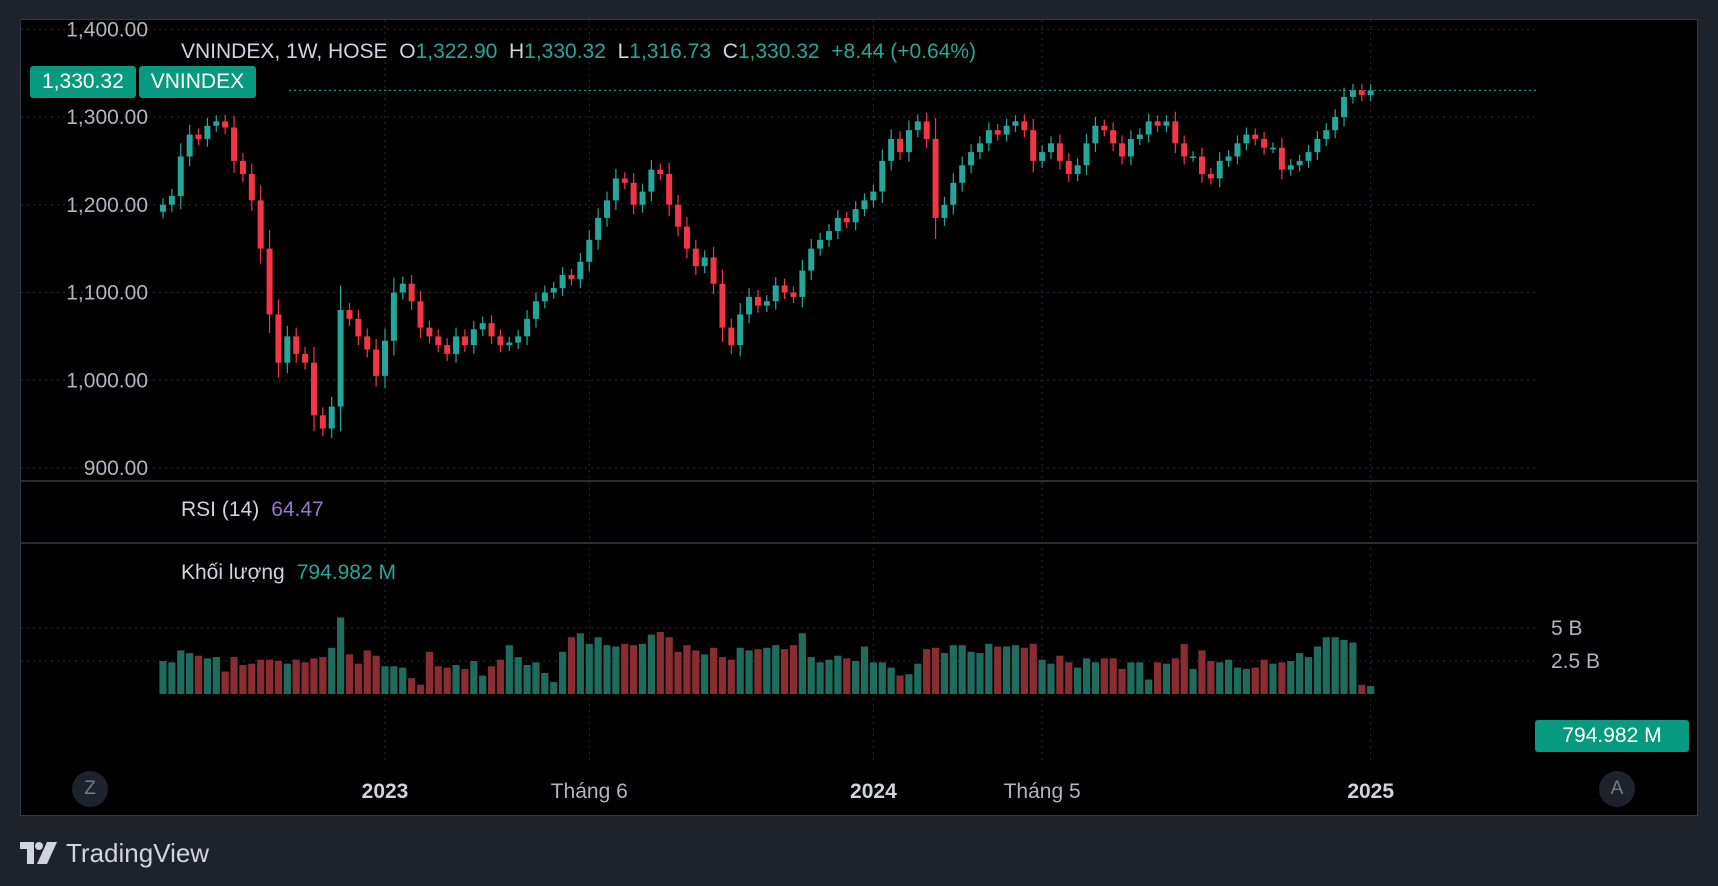 This screenshot has height=886, width=1718. Describe the element at coordinates (138, 852) in the screenshot. I see `brand-name: TradingView` at that location.